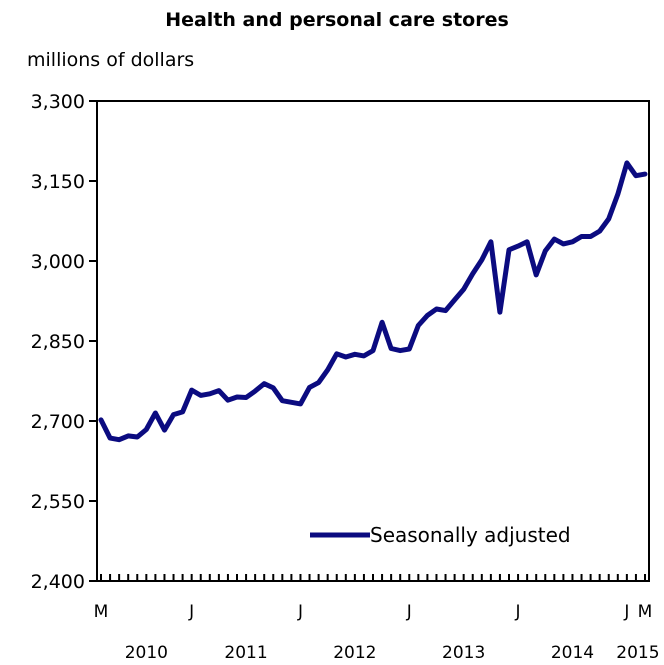 Image resolution: width=664 pixels, height=665 pixels. I want to click on chart-title: Health and personal care stores, so click(337, 20).